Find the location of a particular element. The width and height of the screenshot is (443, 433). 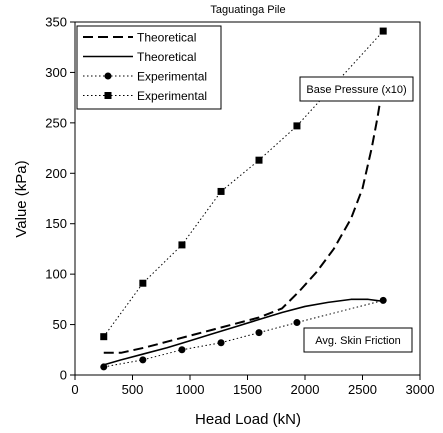

x-tick-label: 2000 is located at coordinates (305, 389).